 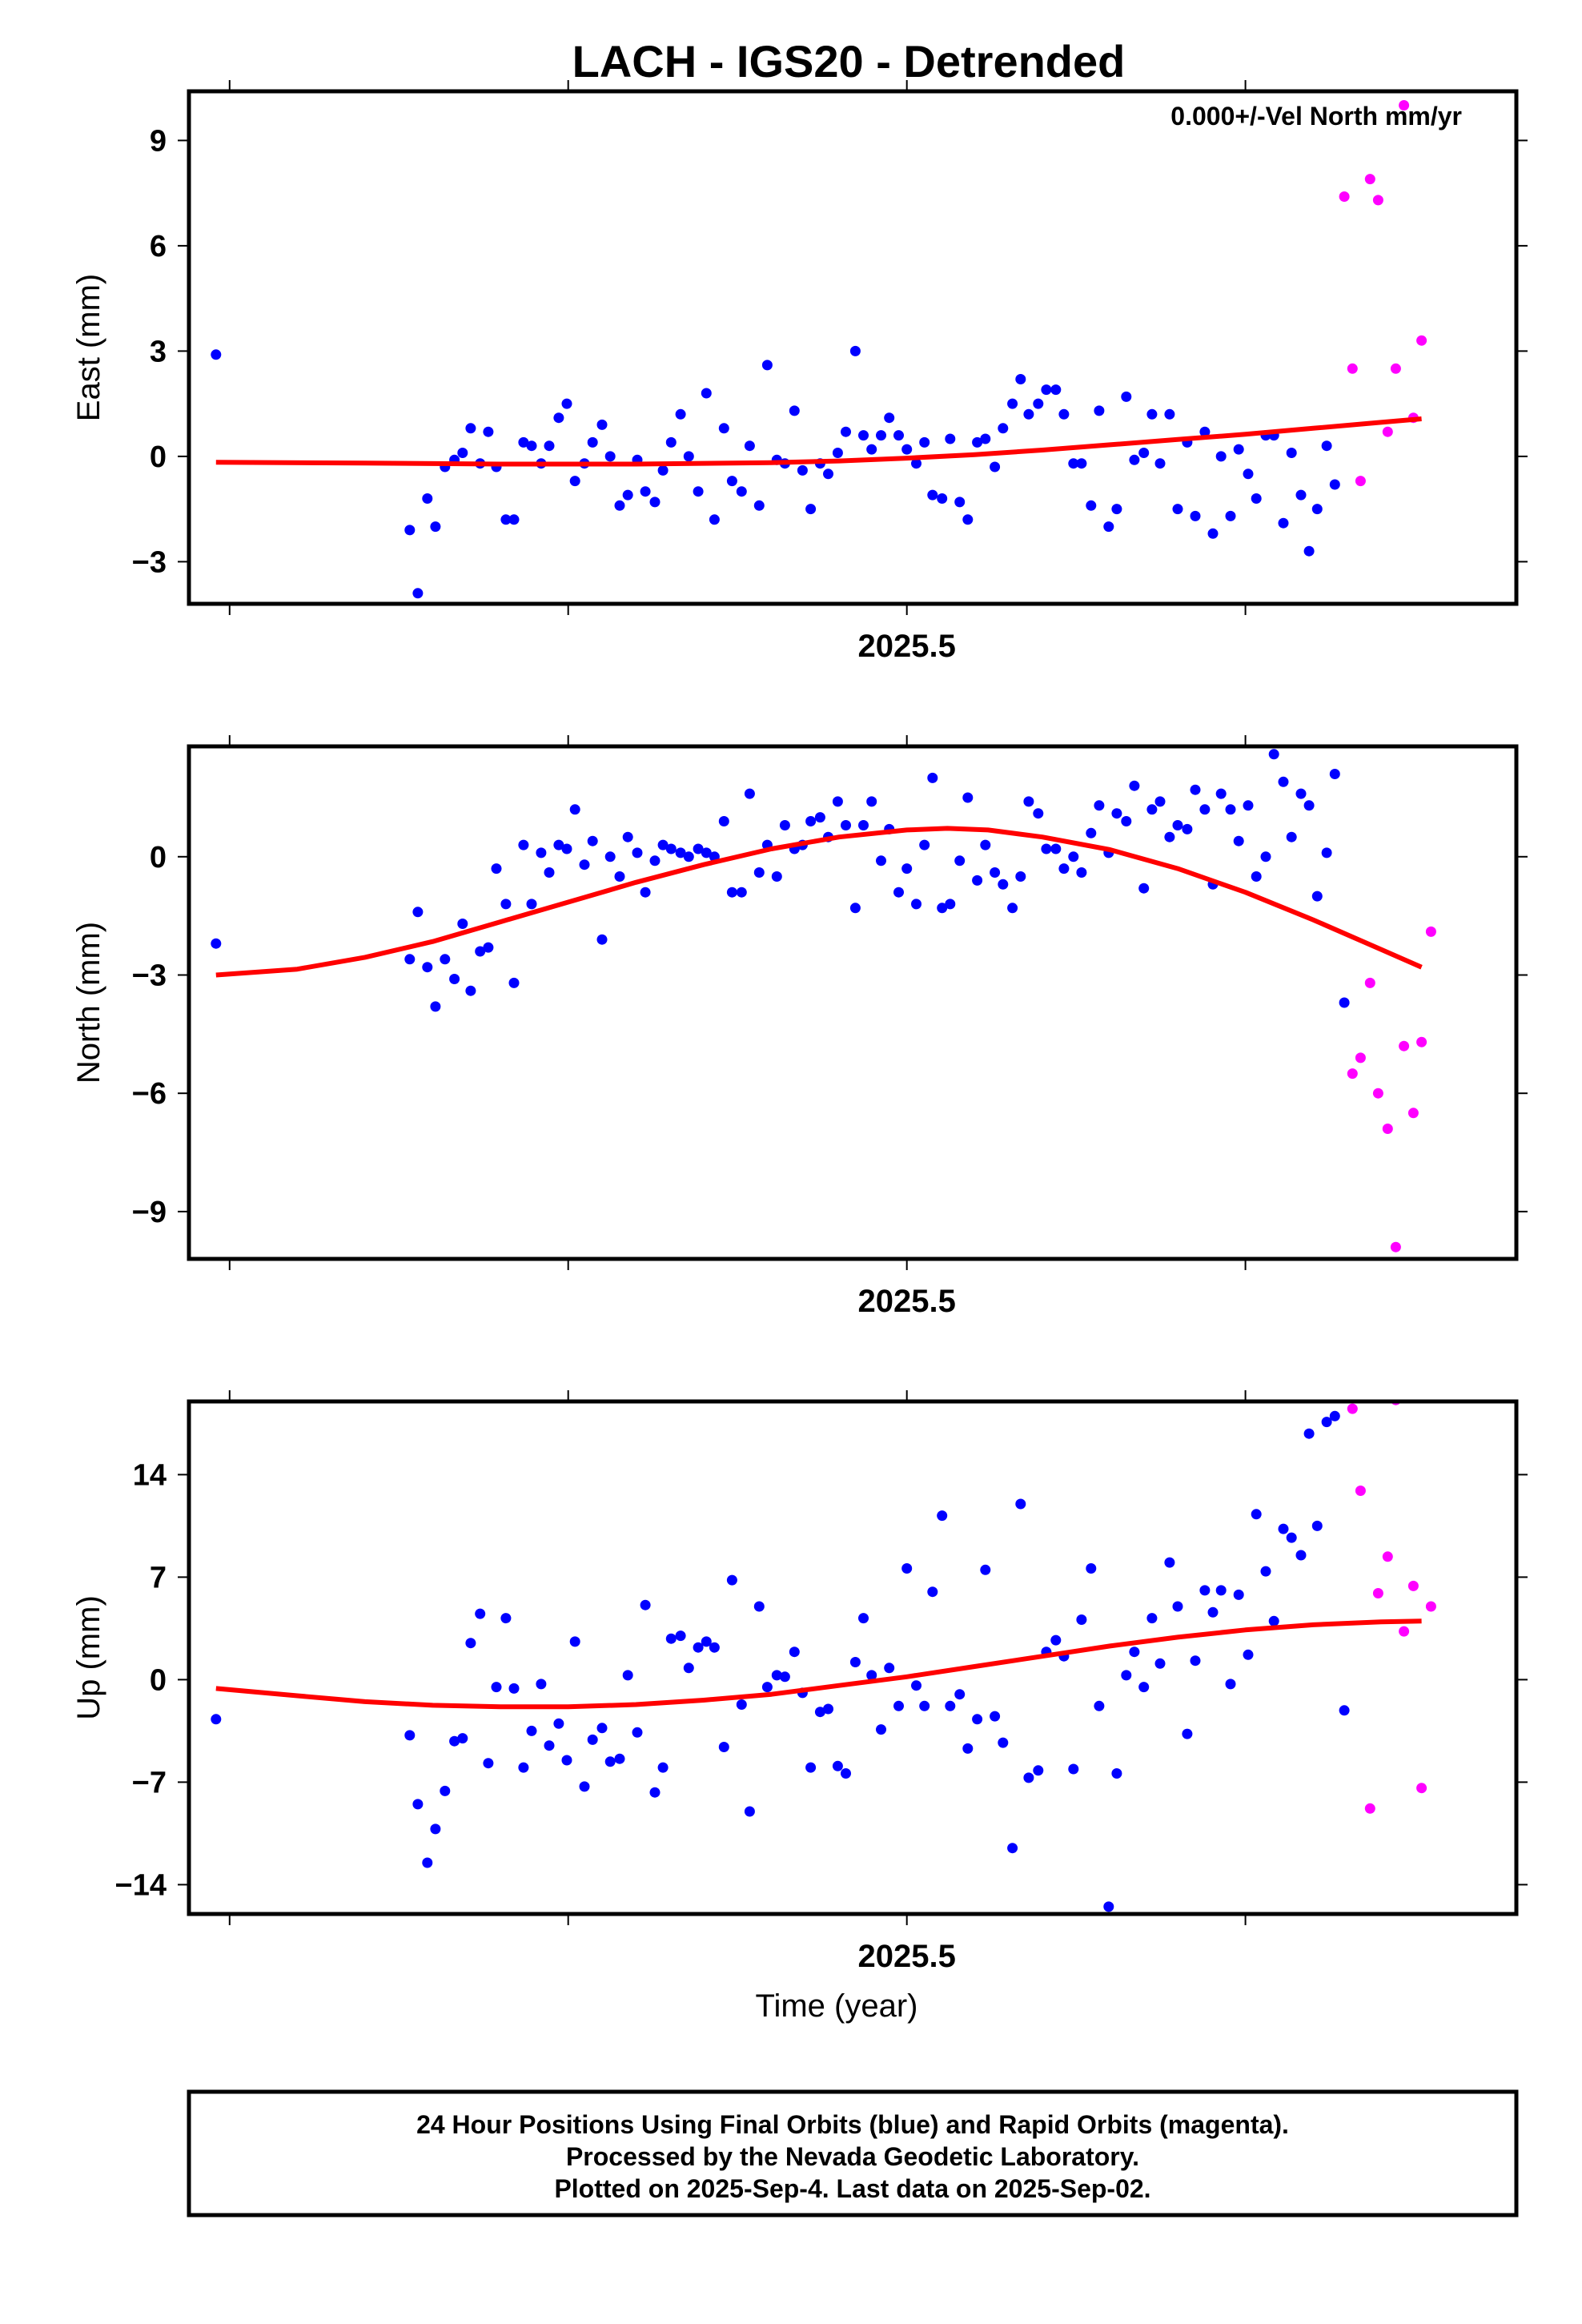 I want to click on figure-title: LACH - IGS20 - Detrended, so click(x=849, y=61).